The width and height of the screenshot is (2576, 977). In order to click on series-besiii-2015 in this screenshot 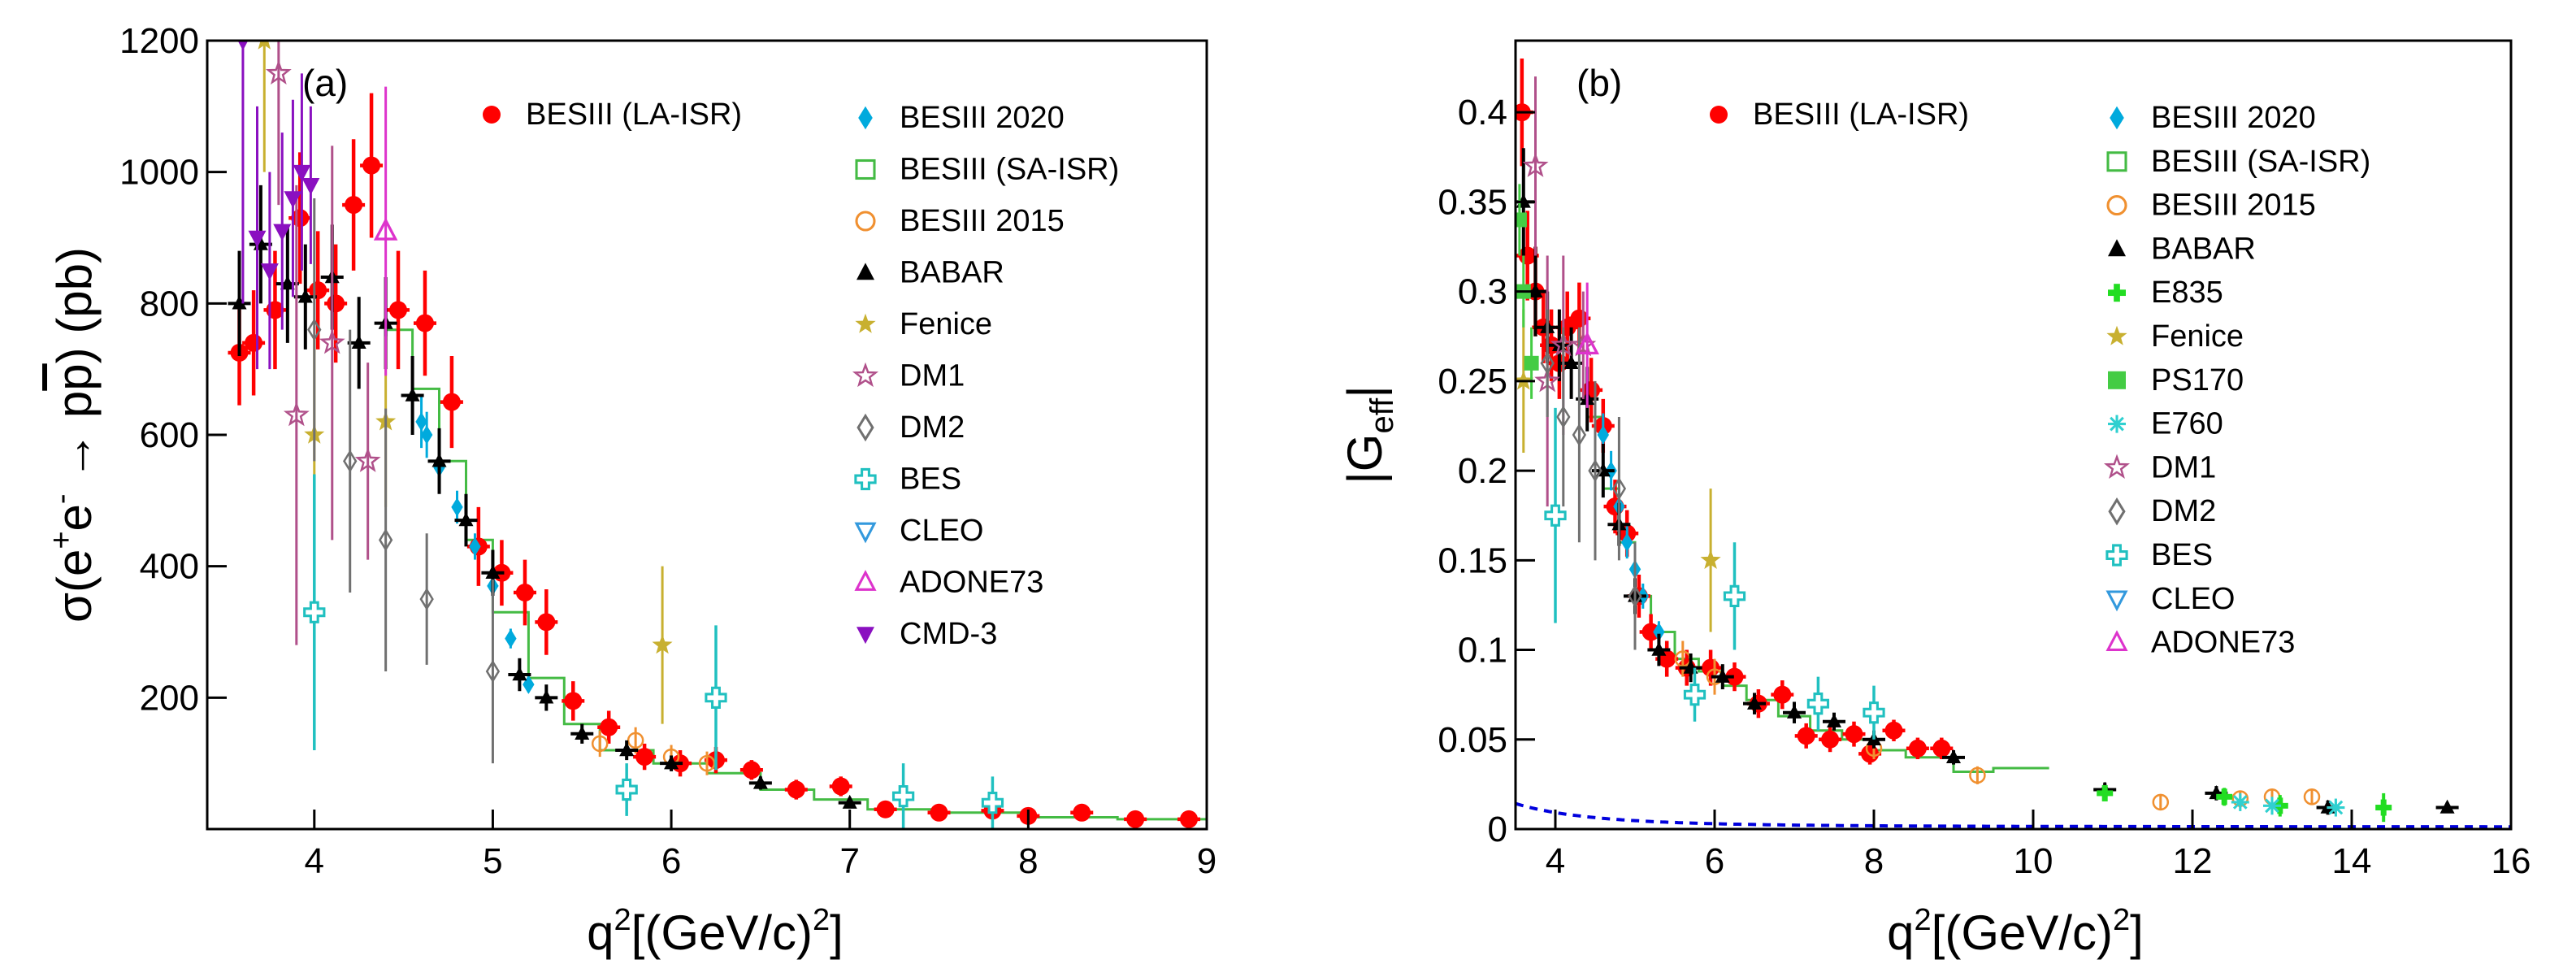, I will do `click(1997, 726)`.